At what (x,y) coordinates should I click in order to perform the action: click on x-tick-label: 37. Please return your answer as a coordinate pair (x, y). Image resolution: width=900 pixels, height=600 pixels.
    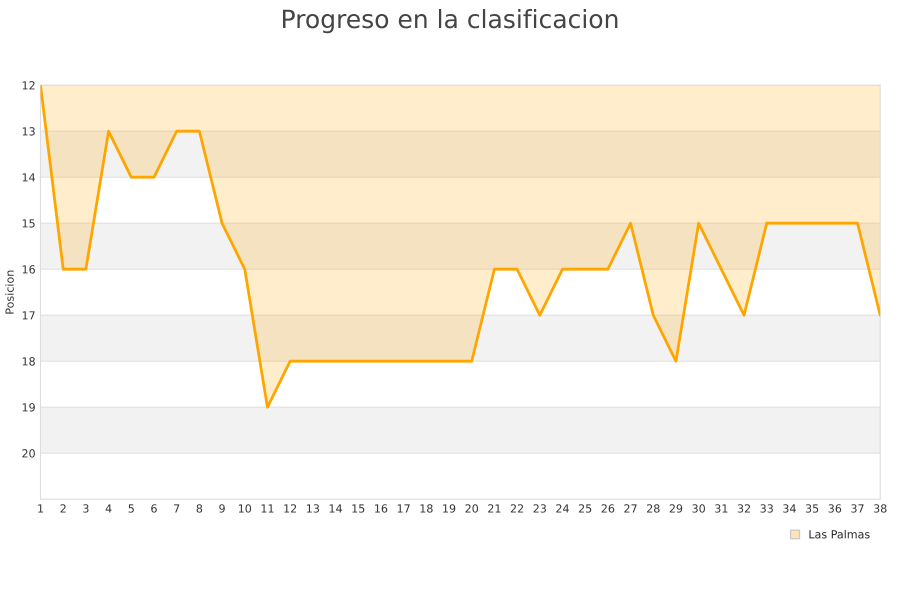
    Looking at the image, I should click on (857, 508).